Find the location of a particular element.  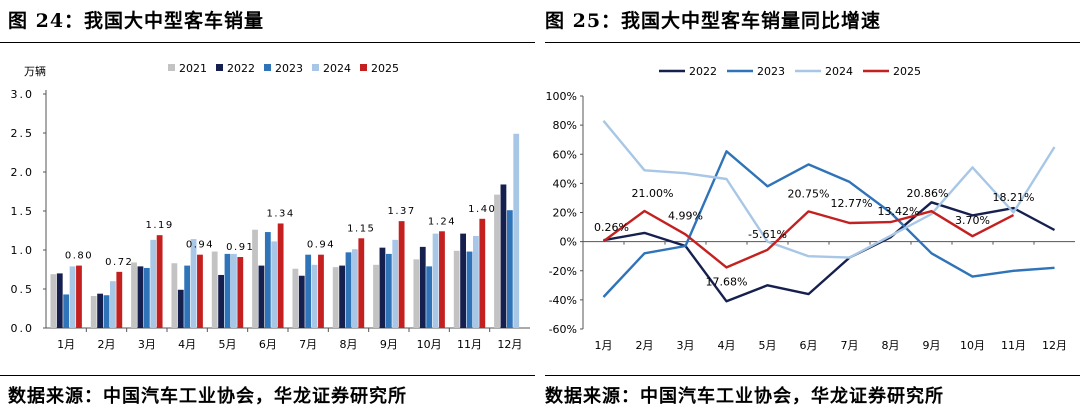

y-tick-label: 1.0 is located at coordinates (23, 250).